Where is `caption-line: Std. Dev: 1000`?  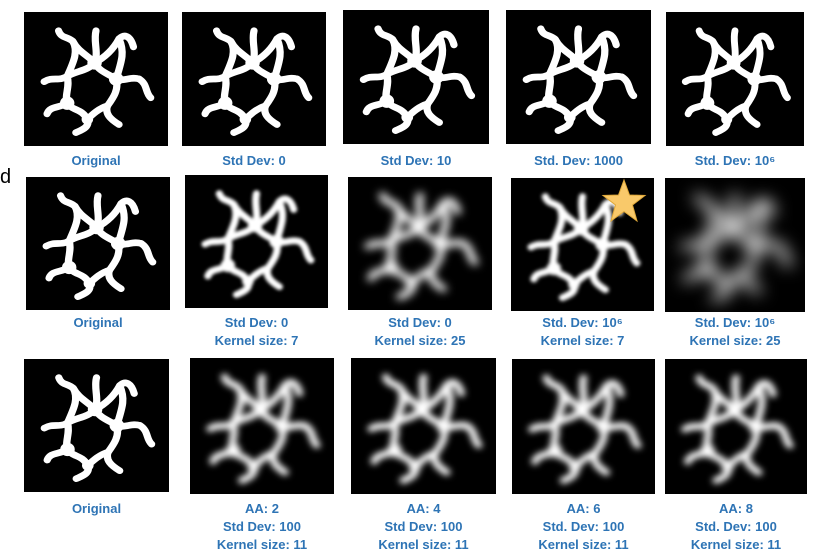
caption-line: Std. Dev: 1000 is located at coordinates (578, 160).